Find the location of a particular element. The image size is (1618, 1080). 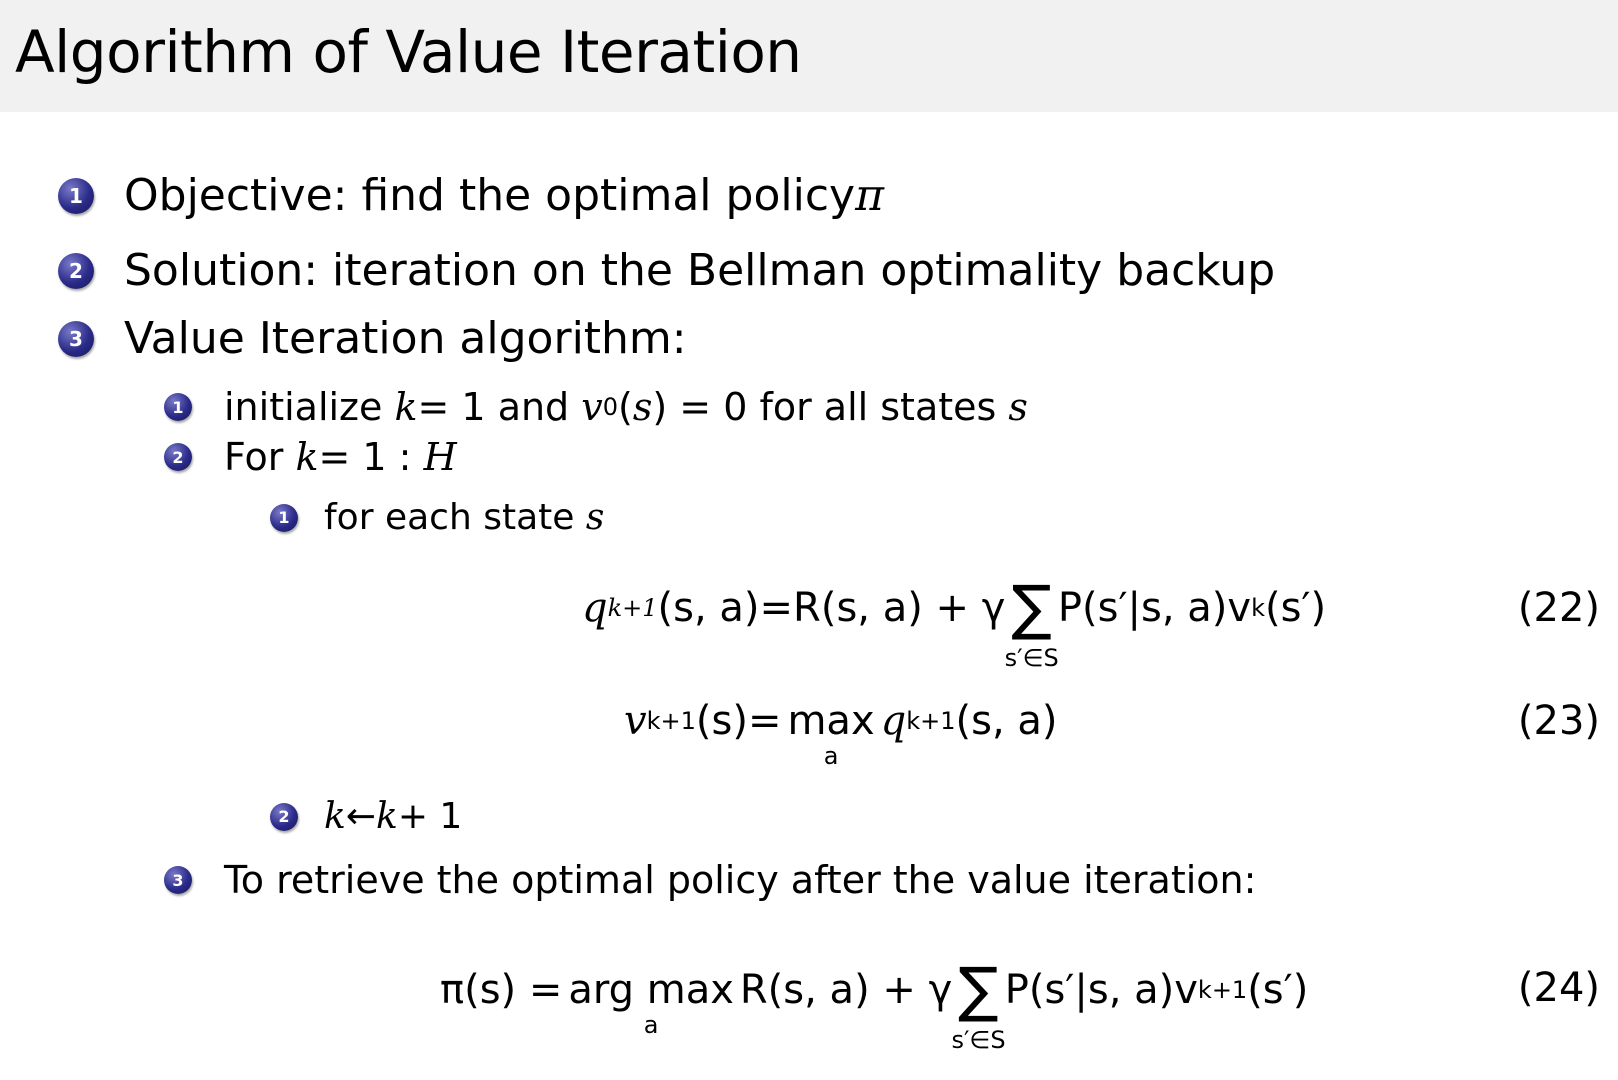

list-item-algorithm: 3 Value Iteration algorithm: is located at coordinates (372, 338).